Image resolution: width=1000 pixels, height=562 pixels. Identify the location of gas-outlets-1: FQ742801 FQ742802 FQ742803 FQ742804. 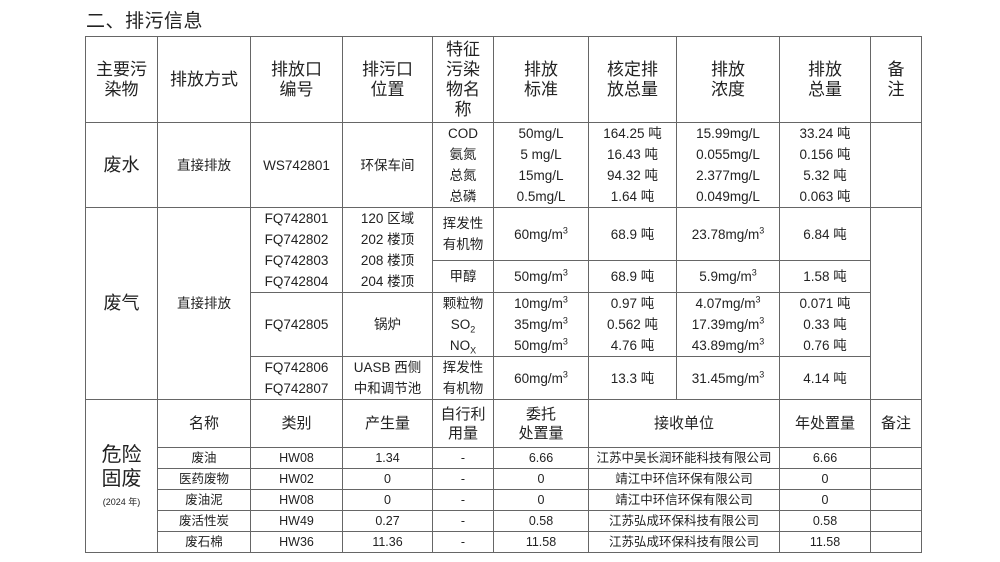
(296, 250).